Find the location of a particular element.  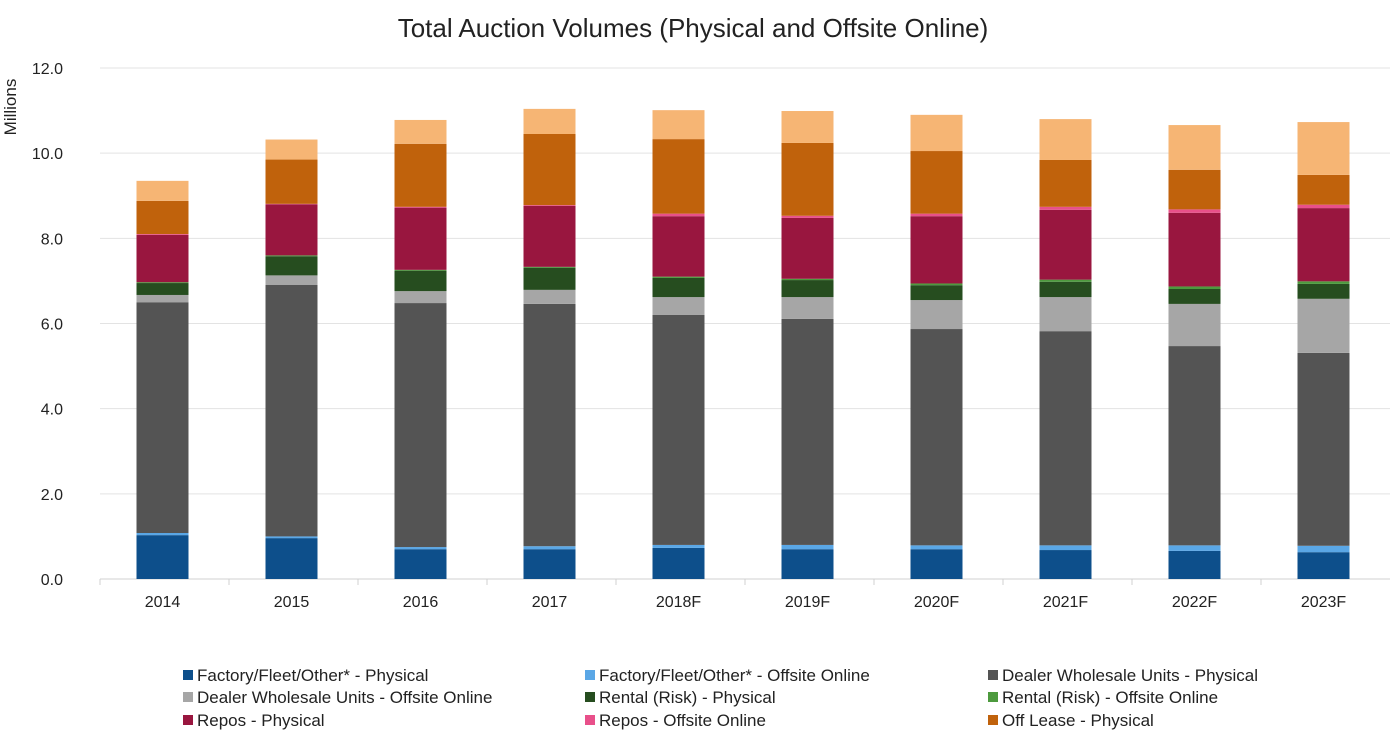

bar-segment-8-2021F is located at coordinates (1066, 183).